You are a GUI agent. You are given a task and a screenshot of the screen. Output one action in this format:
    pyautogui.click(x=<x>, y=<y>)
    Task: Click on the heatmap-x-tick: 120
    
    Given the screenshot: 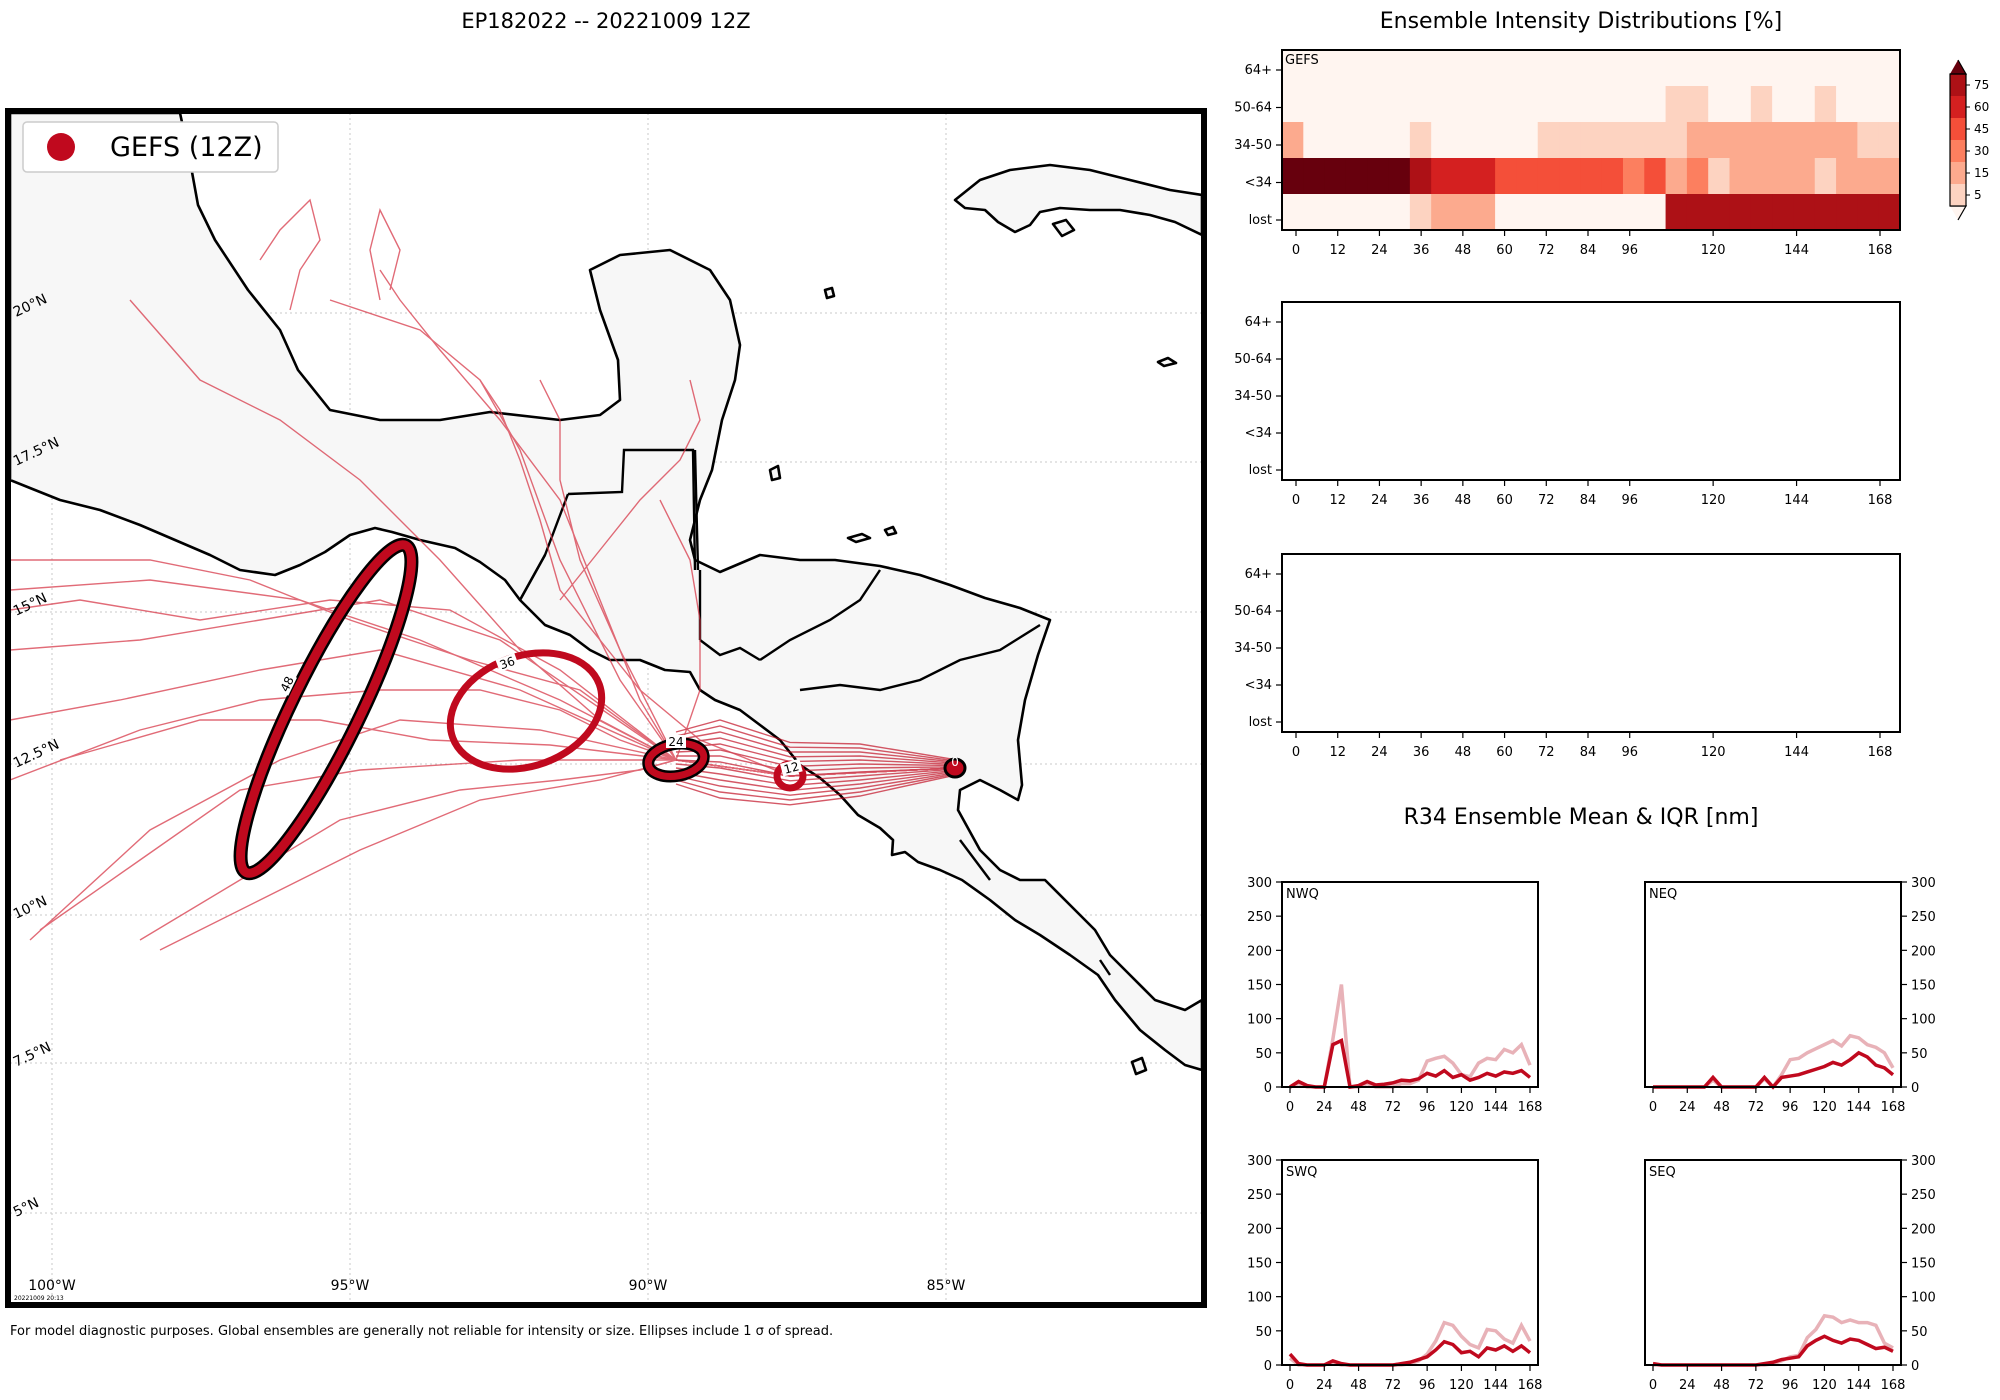 What is the action you would take?
    pyautogui.click(x=1713, y=250)
    